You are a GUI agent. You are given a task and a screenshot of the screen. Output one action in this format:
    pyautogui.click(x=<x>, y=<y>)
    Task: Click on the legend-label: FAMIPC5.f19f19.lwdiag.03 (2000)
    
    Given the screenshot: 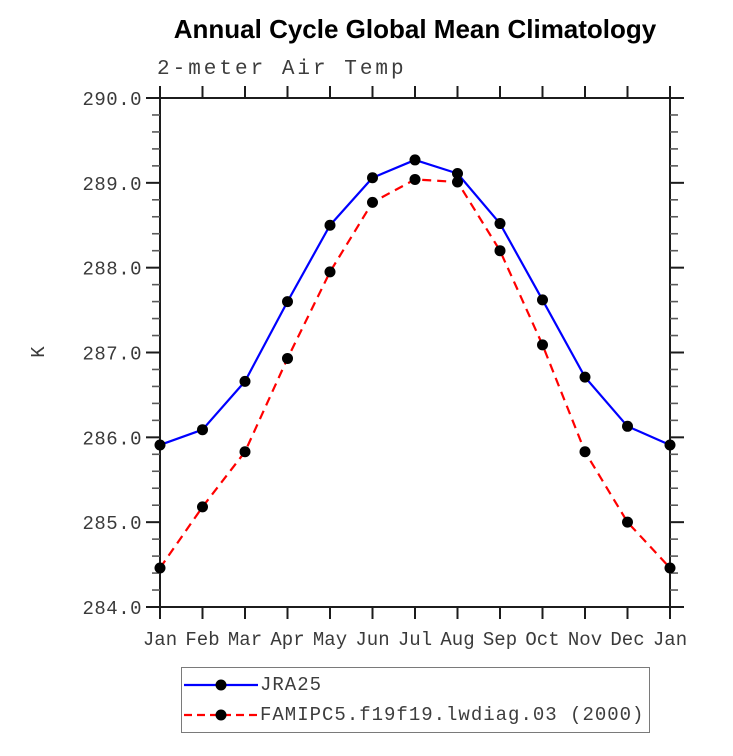 What is the action you would take?
    pyautogui.click(x=452, y=715)
    